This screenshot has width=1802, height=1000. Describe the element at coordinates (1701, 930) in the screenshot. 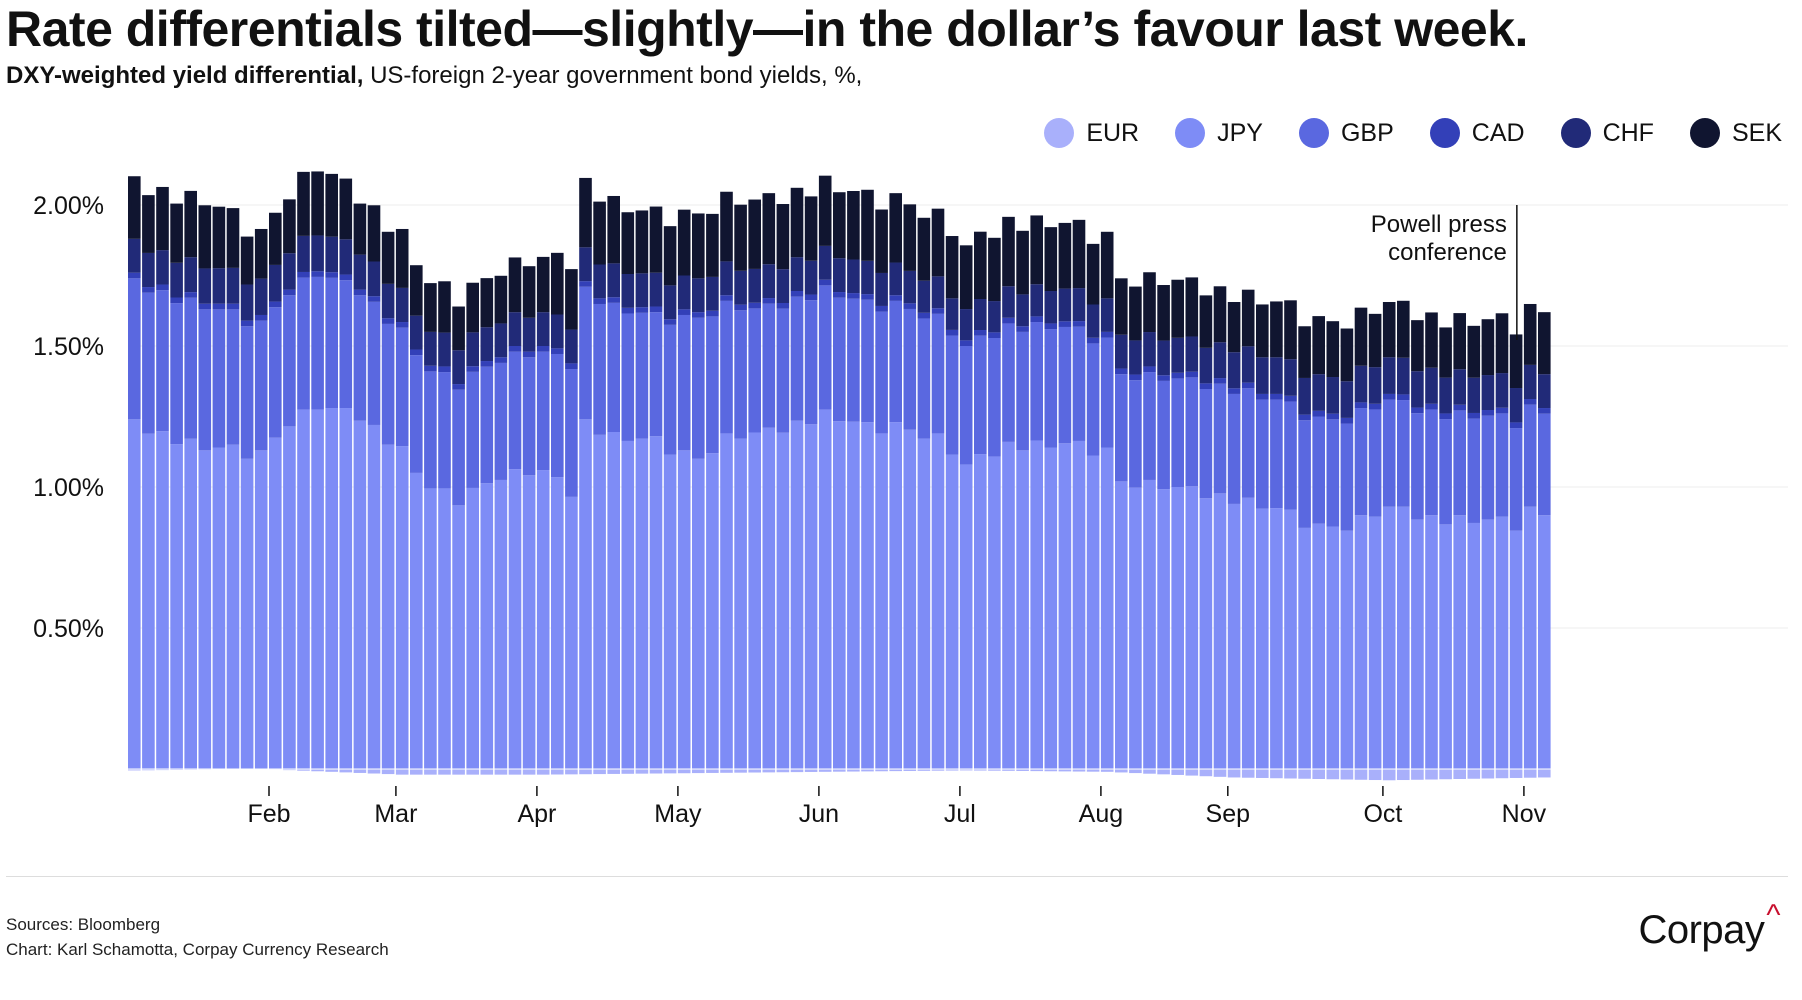

I see `logo-text: Corpay` at that location.